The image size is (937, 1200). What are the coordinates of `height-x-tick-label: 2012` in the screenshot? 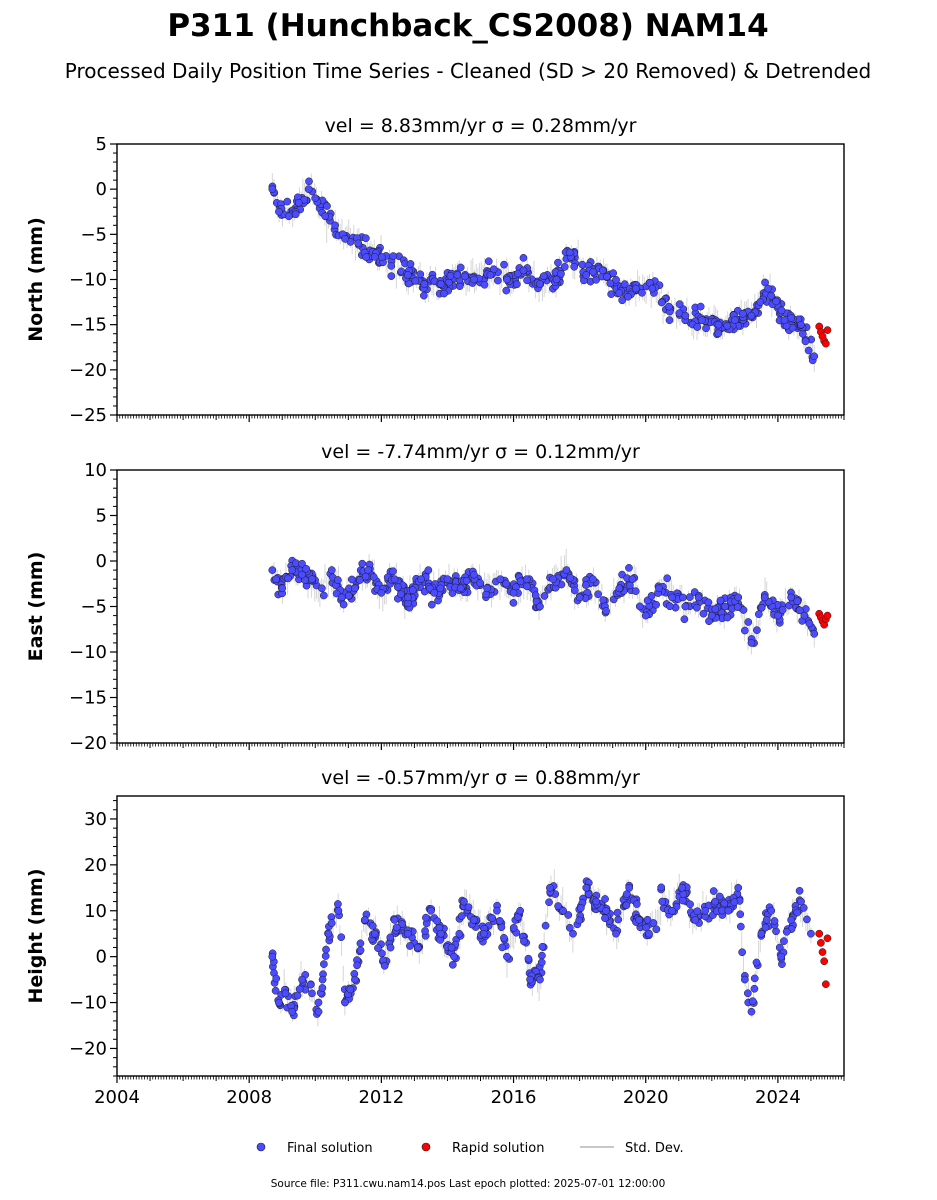 It's located at (381, 1097).